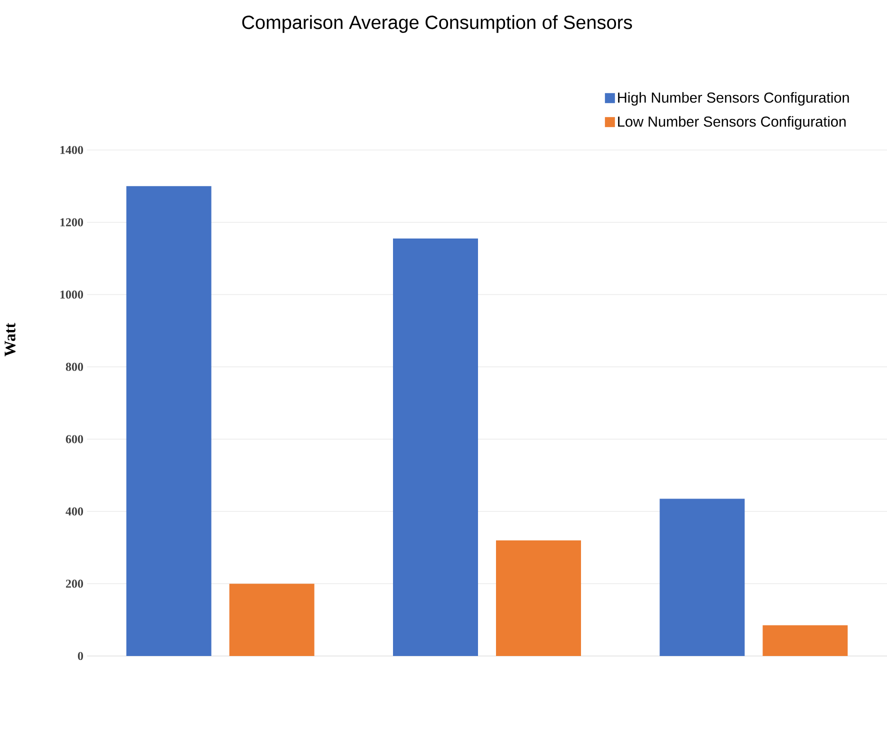  What do you see at coordinates (732, 123) in the screenshot?
I see `legend-label: Low Number Sensors Configuration` at bounding box center [732, 123].